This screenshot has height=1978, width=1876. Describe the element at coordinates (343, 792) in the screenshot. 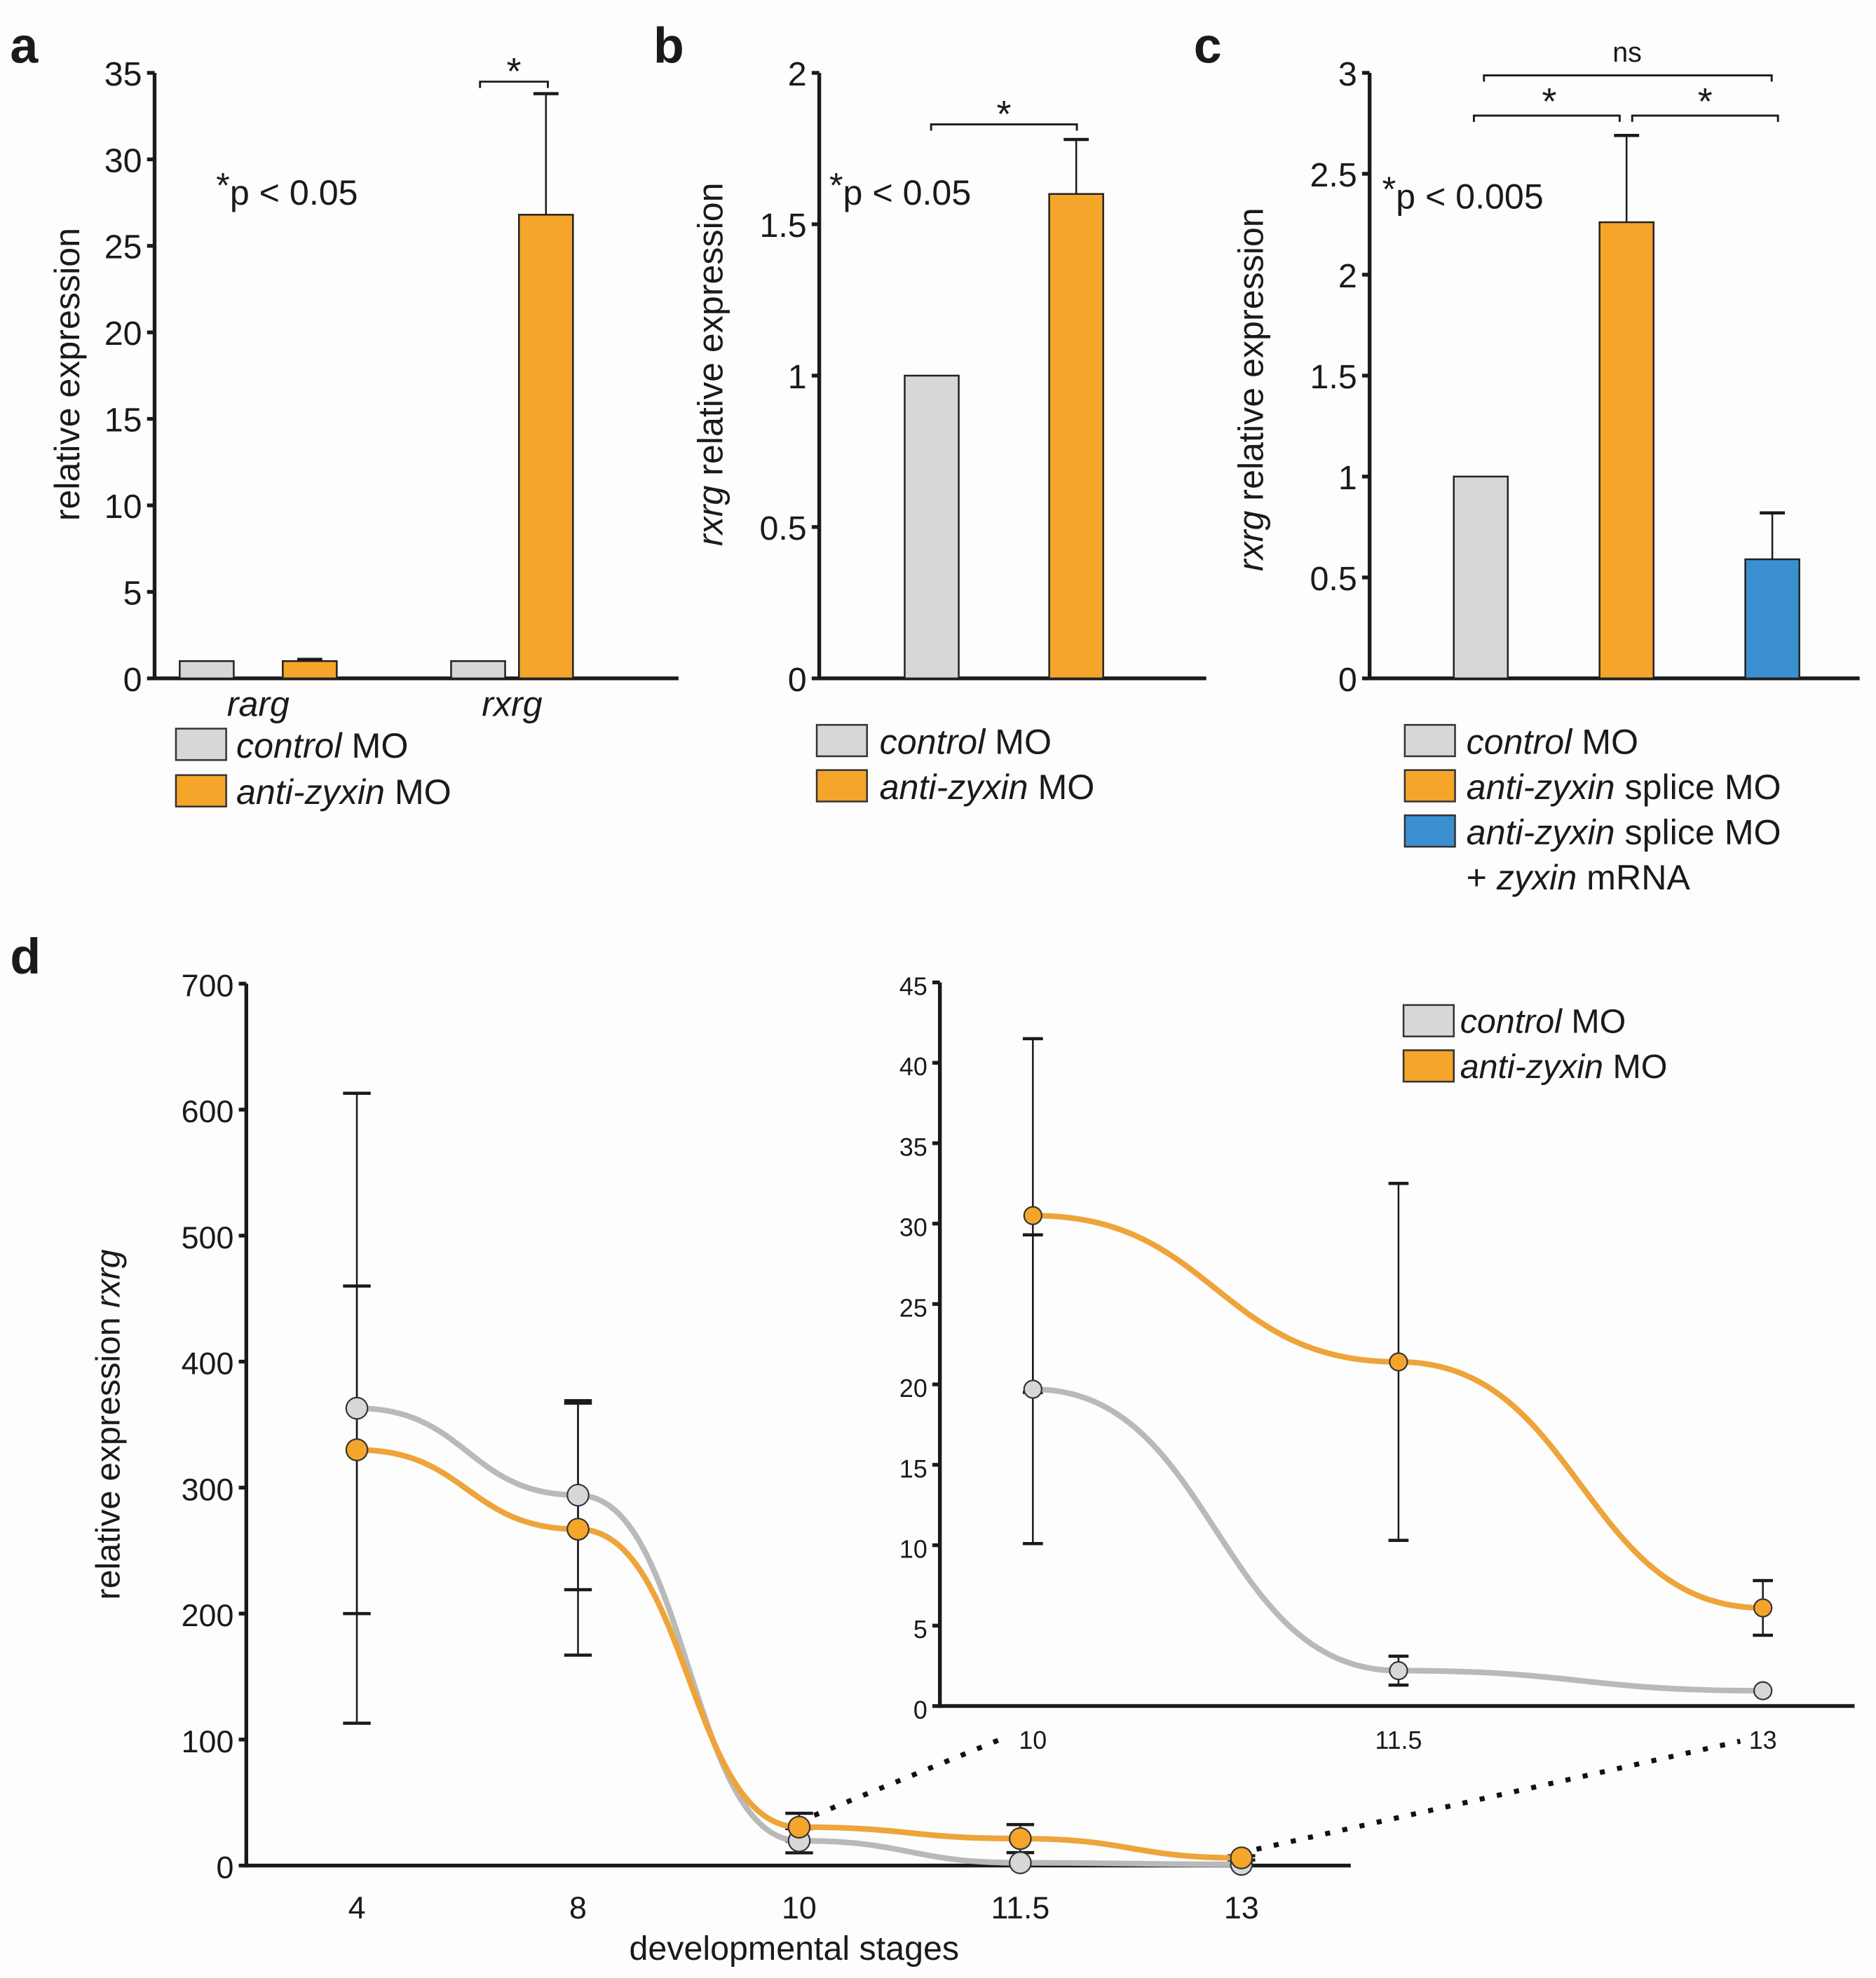

I see `panel-a-legend-label: anti-zyxin MO` at that location.